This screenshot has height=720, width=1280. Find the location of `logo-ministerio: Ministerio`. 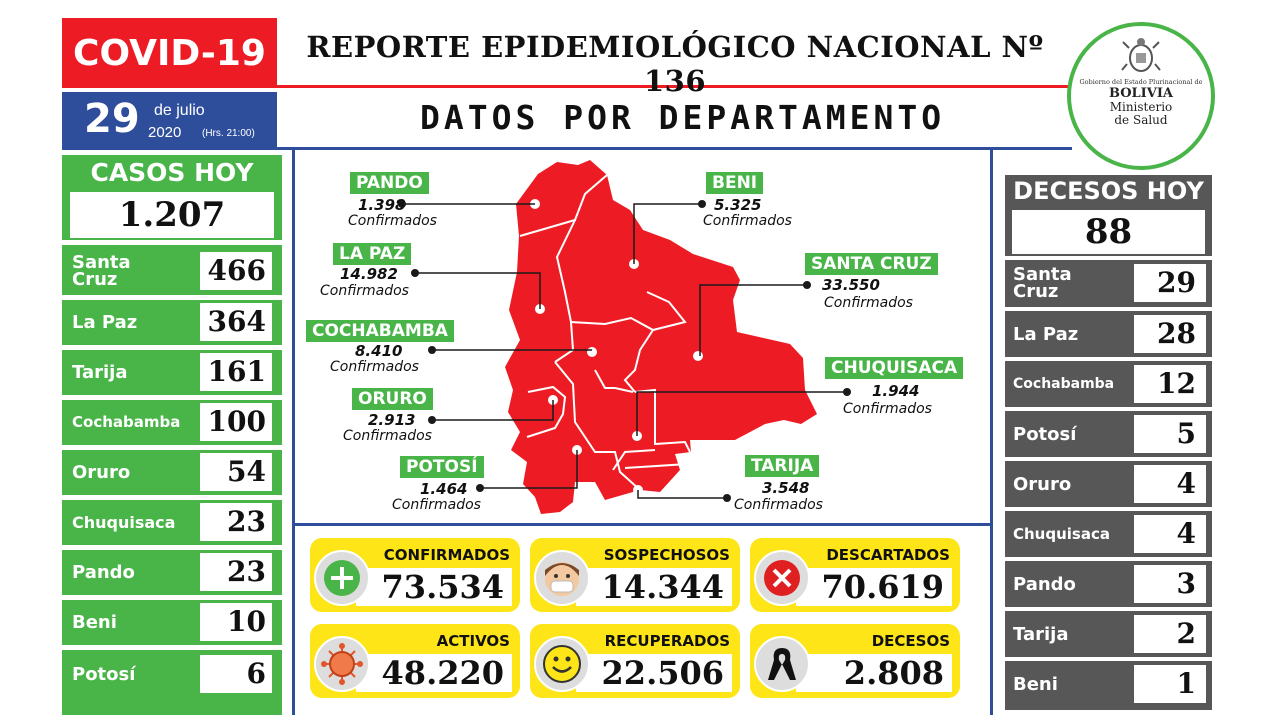

logo-ministerio: Ministerio is located at coordinates (1141, 107).